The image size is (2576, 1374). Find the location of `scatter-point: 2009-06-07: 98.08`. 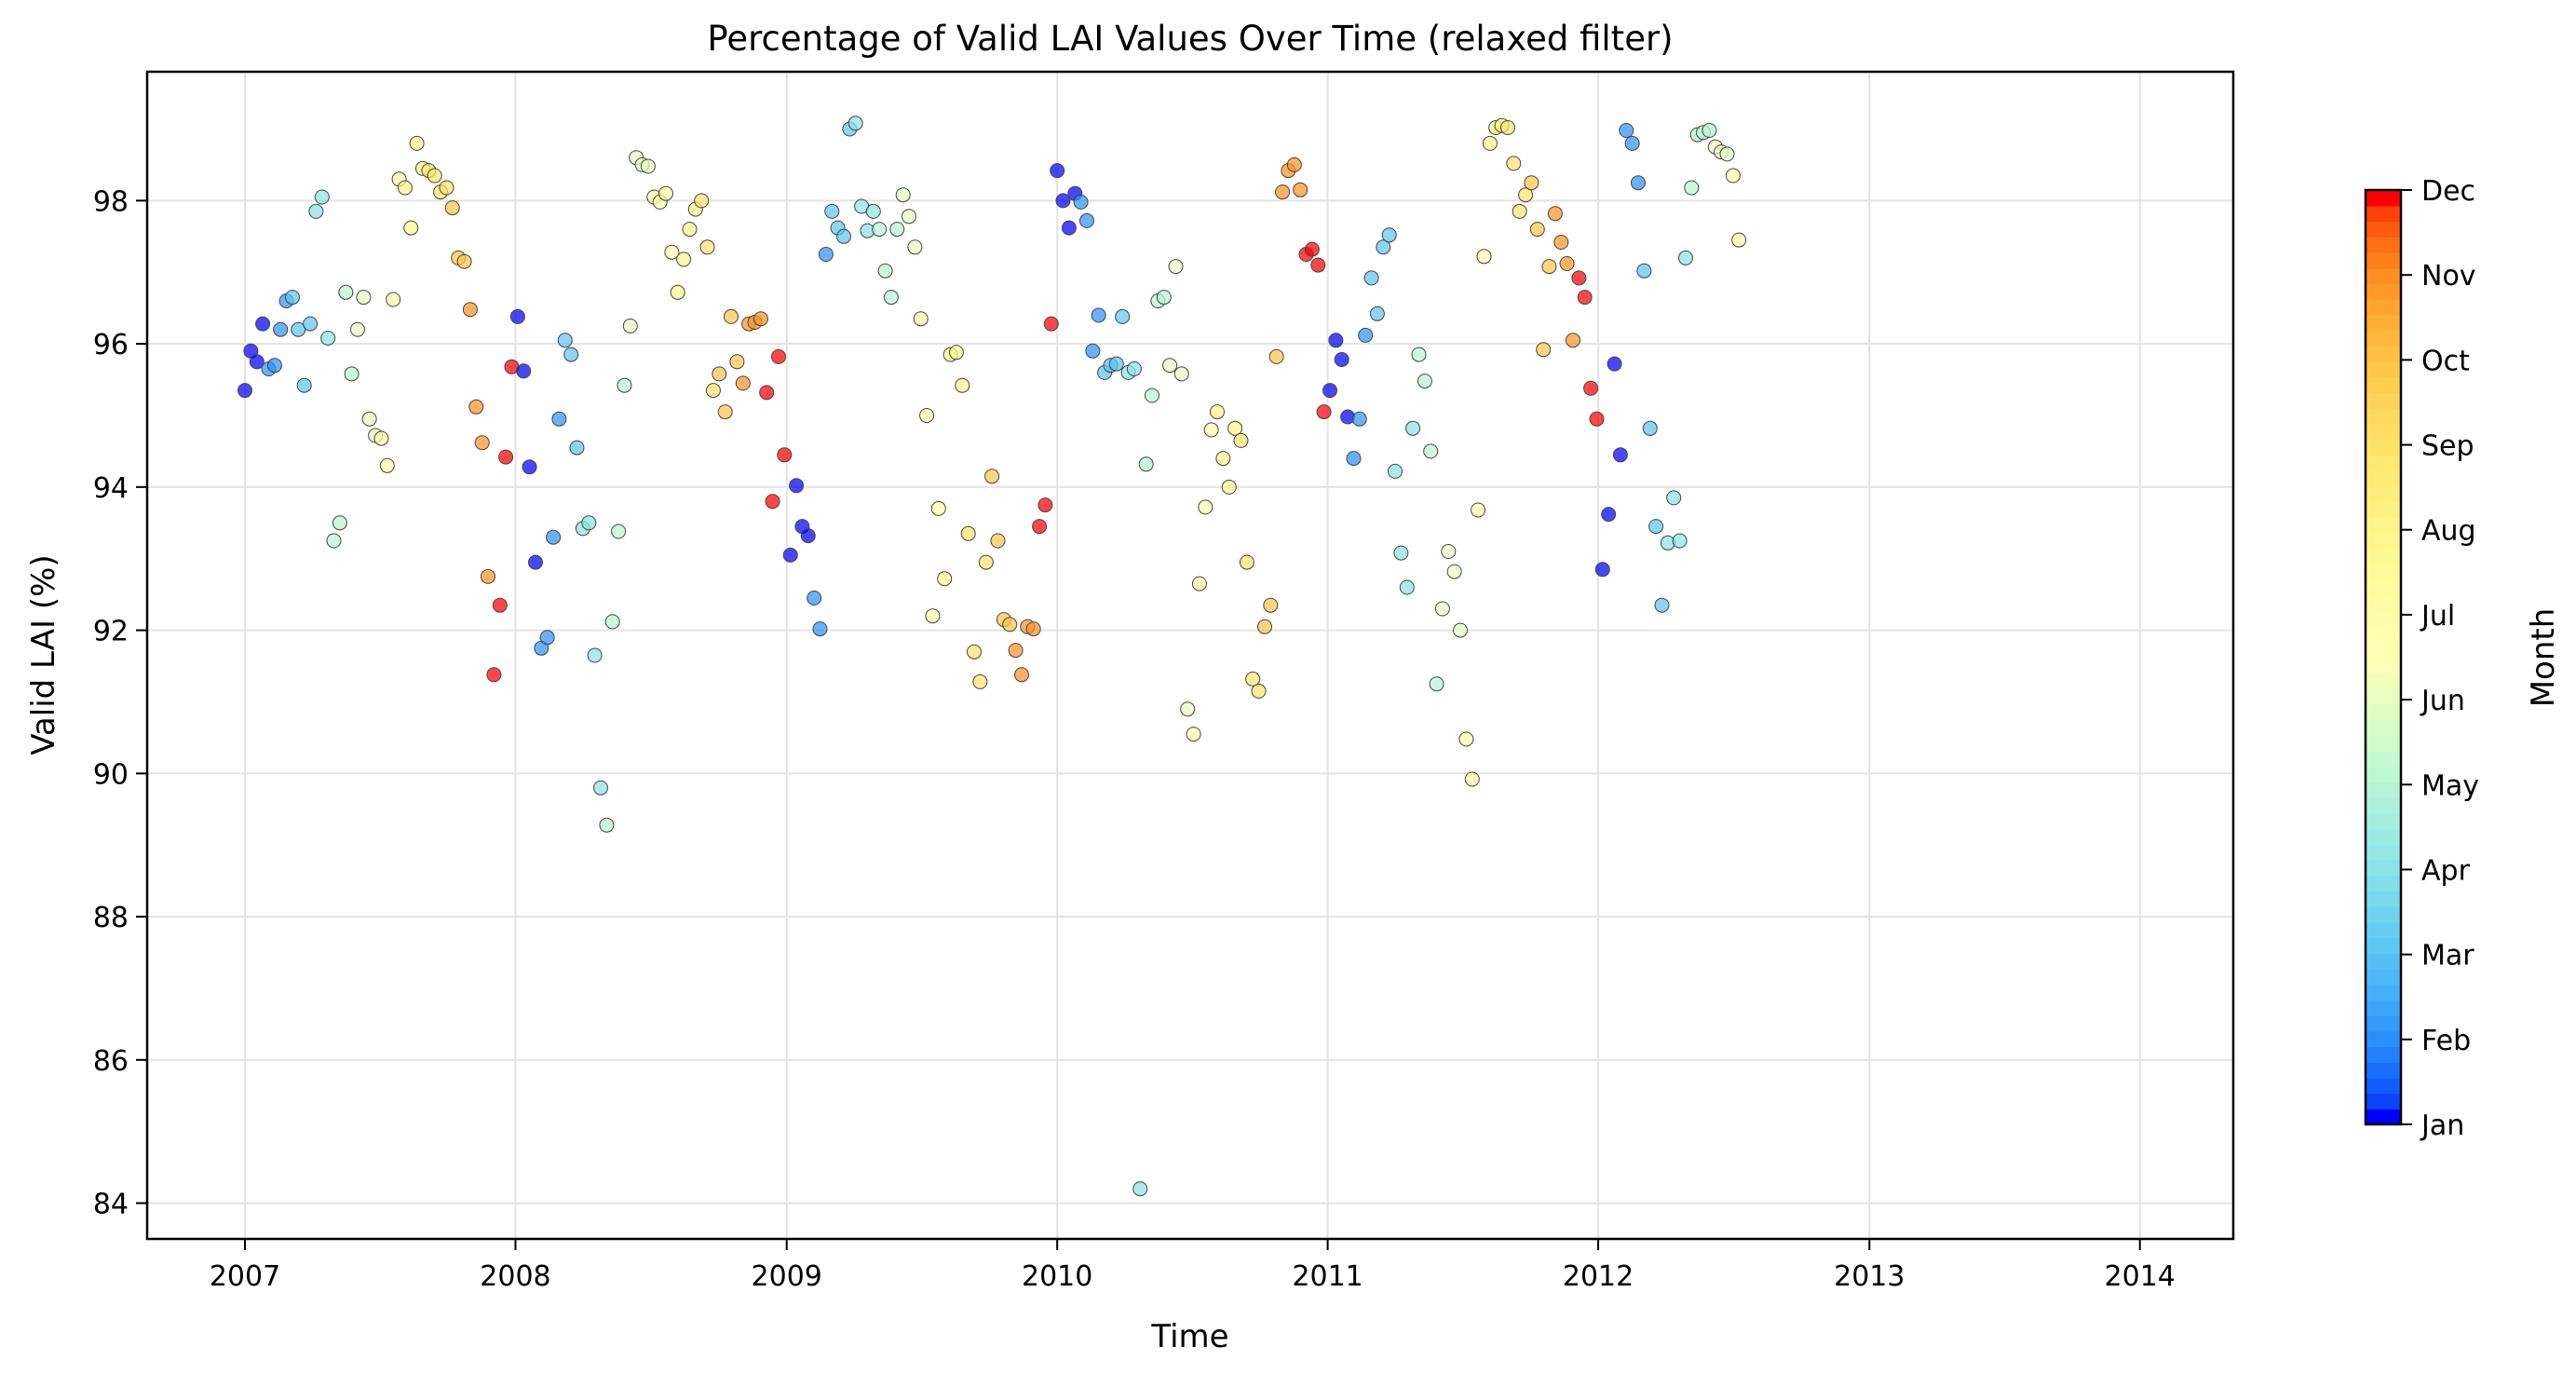

scatter-point: 2009-06-07: 98.08 is located at coordinates (903, 195).